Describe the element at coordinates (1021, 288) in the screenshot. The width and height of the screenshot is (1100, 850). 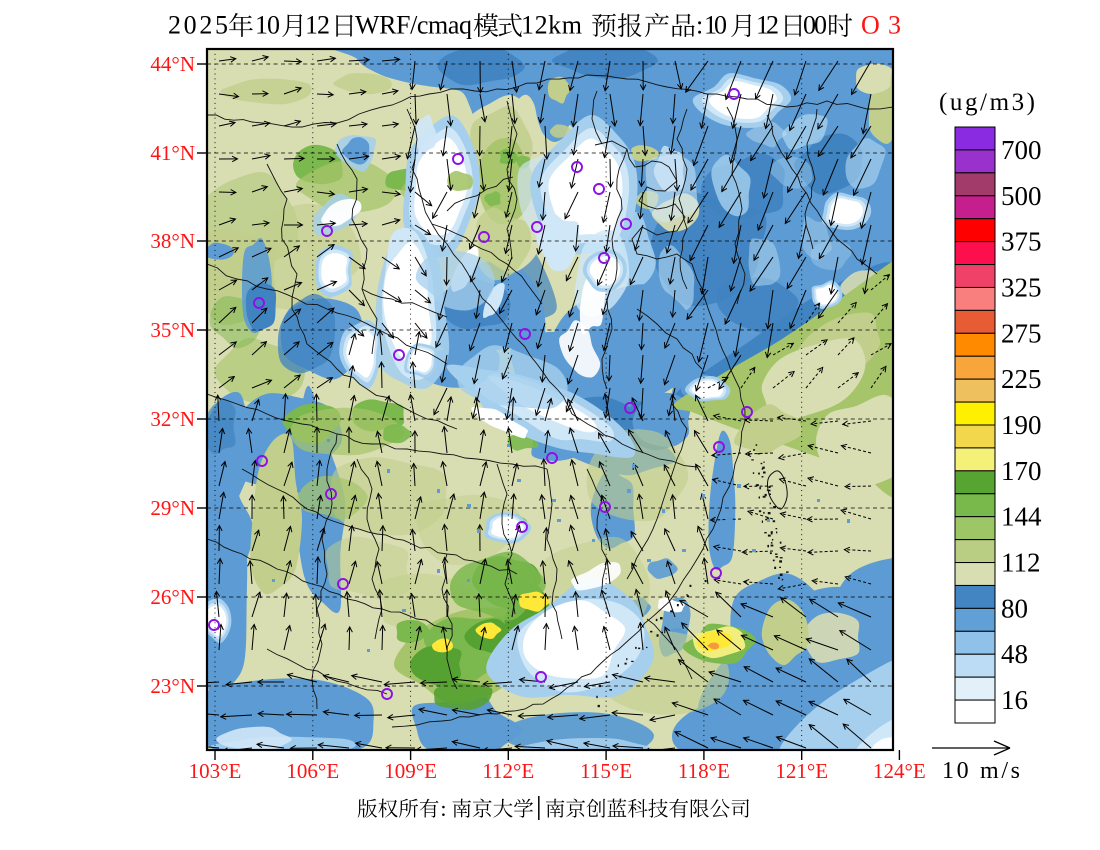
I see `svg-text: 325` at that location.